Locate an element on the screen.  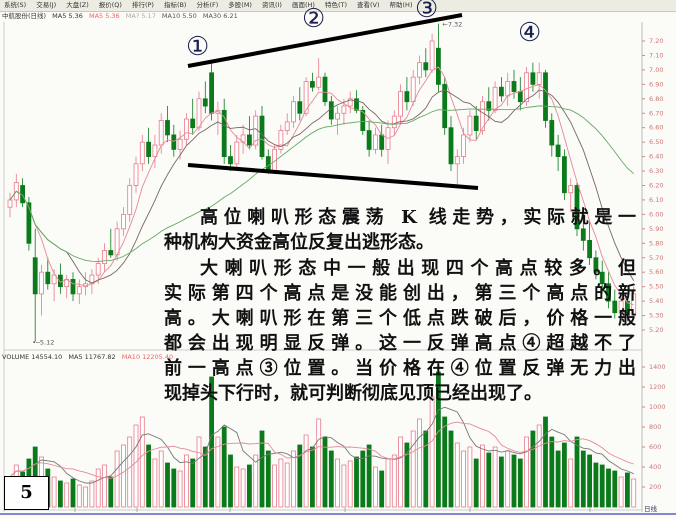
text-line-7: 前一高点③位置。当价格在④位置反弹无力出 is located at coordinates (400, 368).